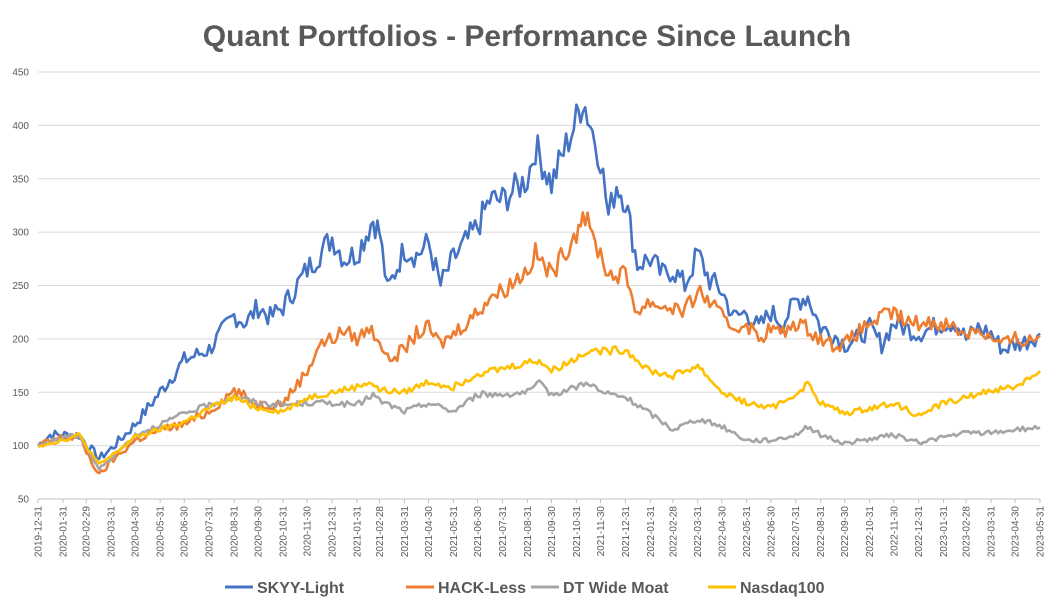 This screenshot has width=1054, height=613. What do you see at coordinates (358, 532) in the screenshot?
I see `x-tick-label: 2021-01-31` at bounding box center [358, 532].